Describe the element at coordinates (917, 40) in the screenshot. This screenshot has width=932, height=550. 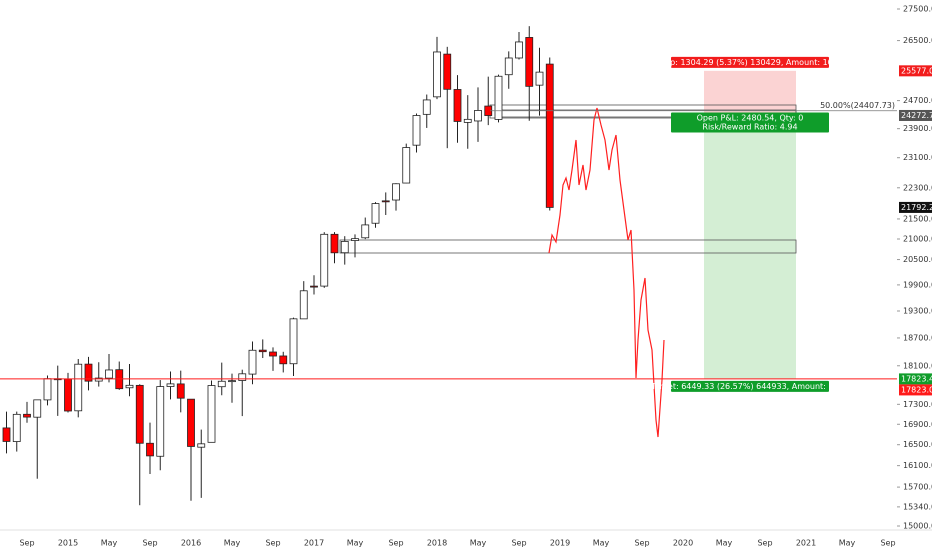
I see `y-tick-label: 26500.00` at that location.